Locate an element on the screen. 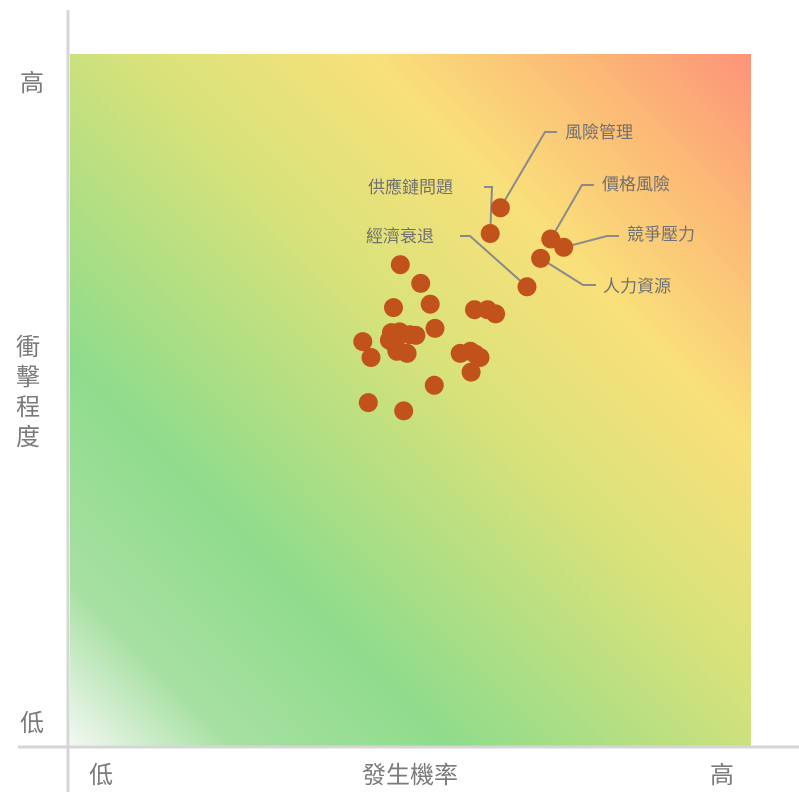 The width and height of the screenshot is (799, 792). callout-label: 供應鏈問題 is located at coordinates (410, 187).